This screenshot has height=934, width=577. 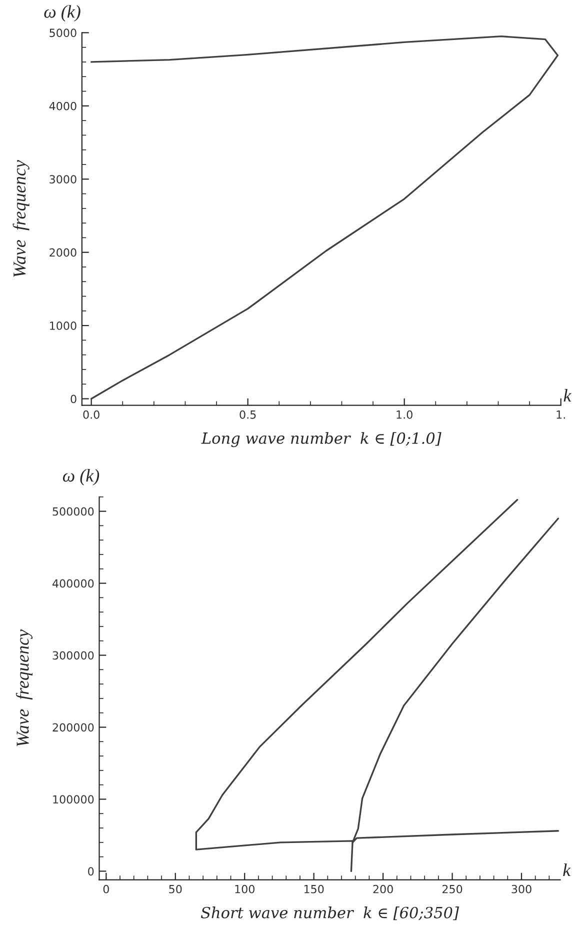 I want to click on y-tick-label: 1000, so click(x=63, y=326).